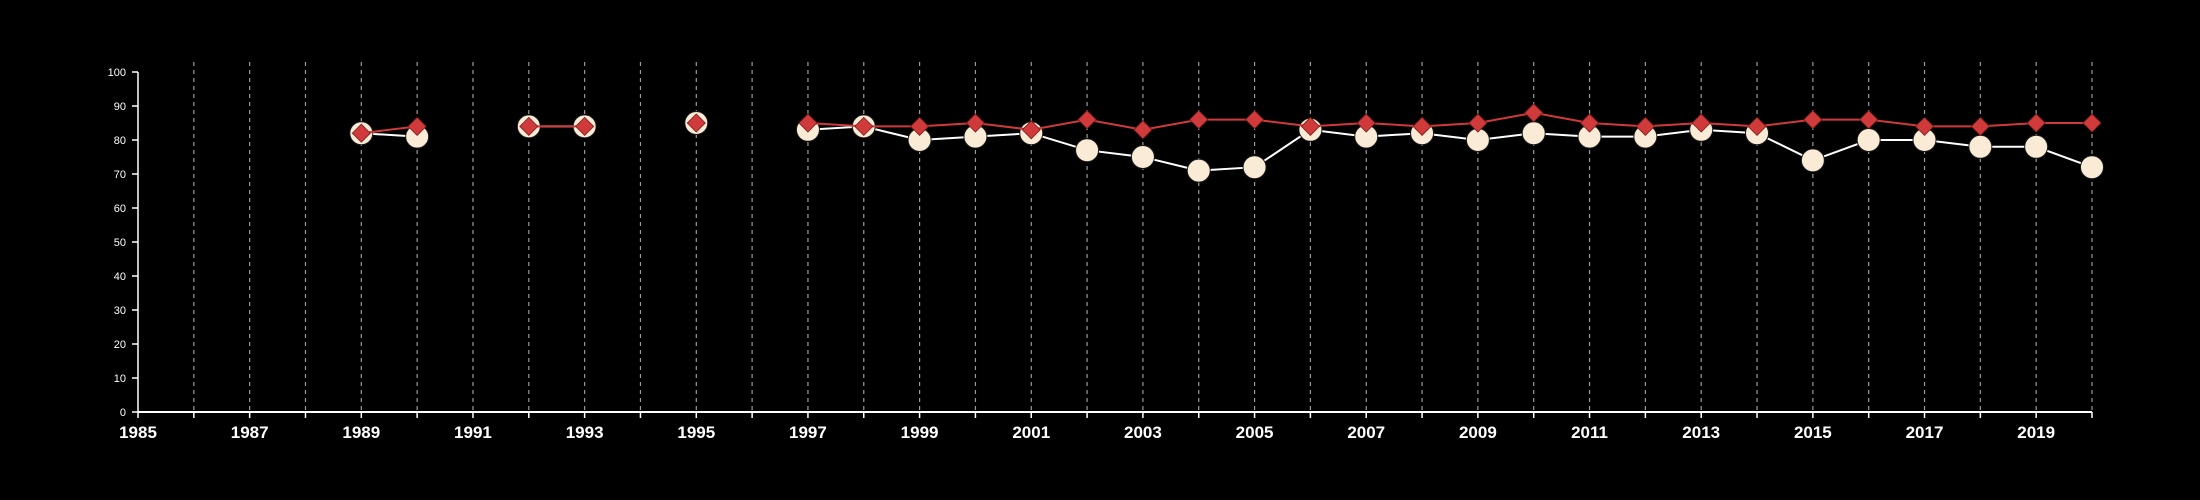 The image size is (2200, 500). I want to click on x-tick-label: 2019, so click(2036, 432).